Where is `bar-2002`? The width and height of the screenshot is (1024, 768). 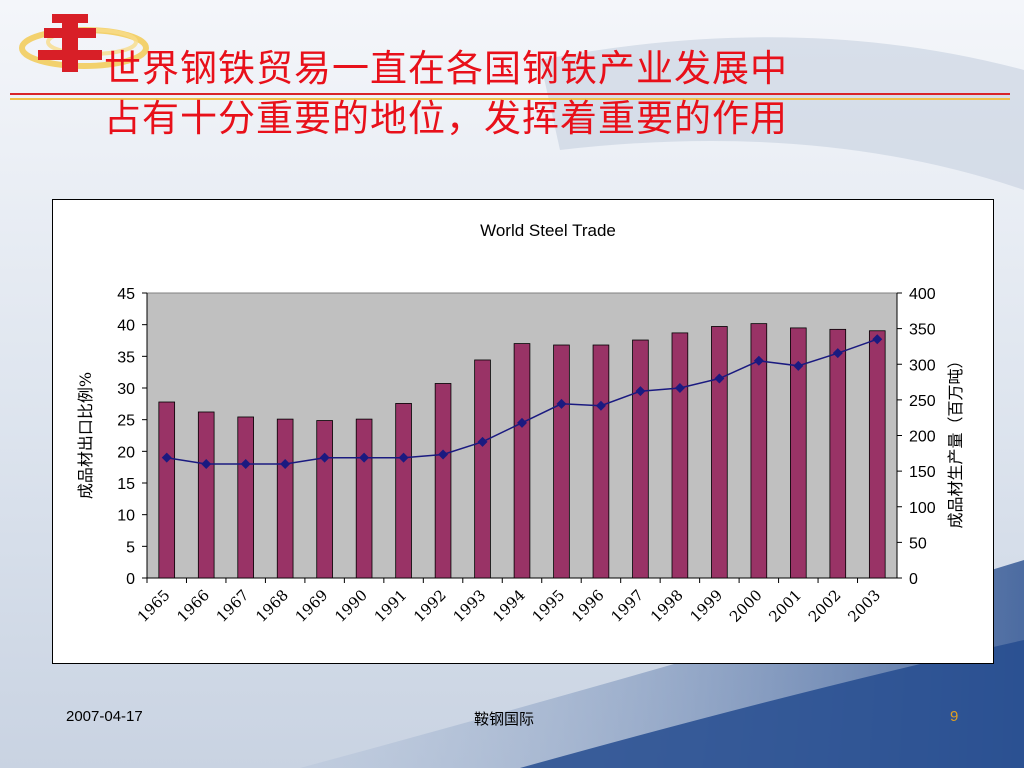 bar-2002 is located at coordinates (838, 453).